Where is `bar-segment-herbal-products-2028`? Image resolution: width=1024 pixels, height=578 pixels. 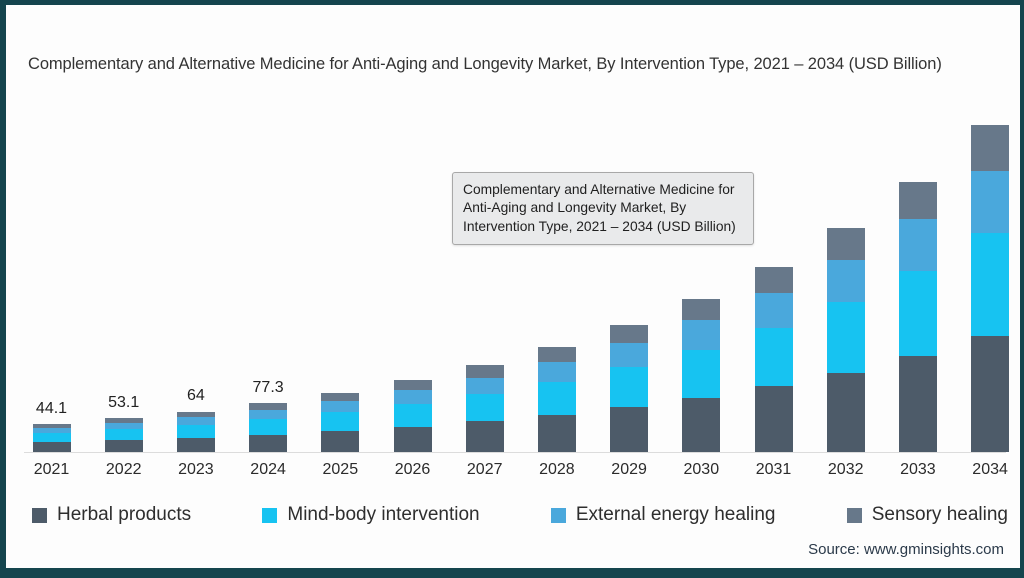
bar-segment-herbal-products-2028 is located at coordinates (556, 433).